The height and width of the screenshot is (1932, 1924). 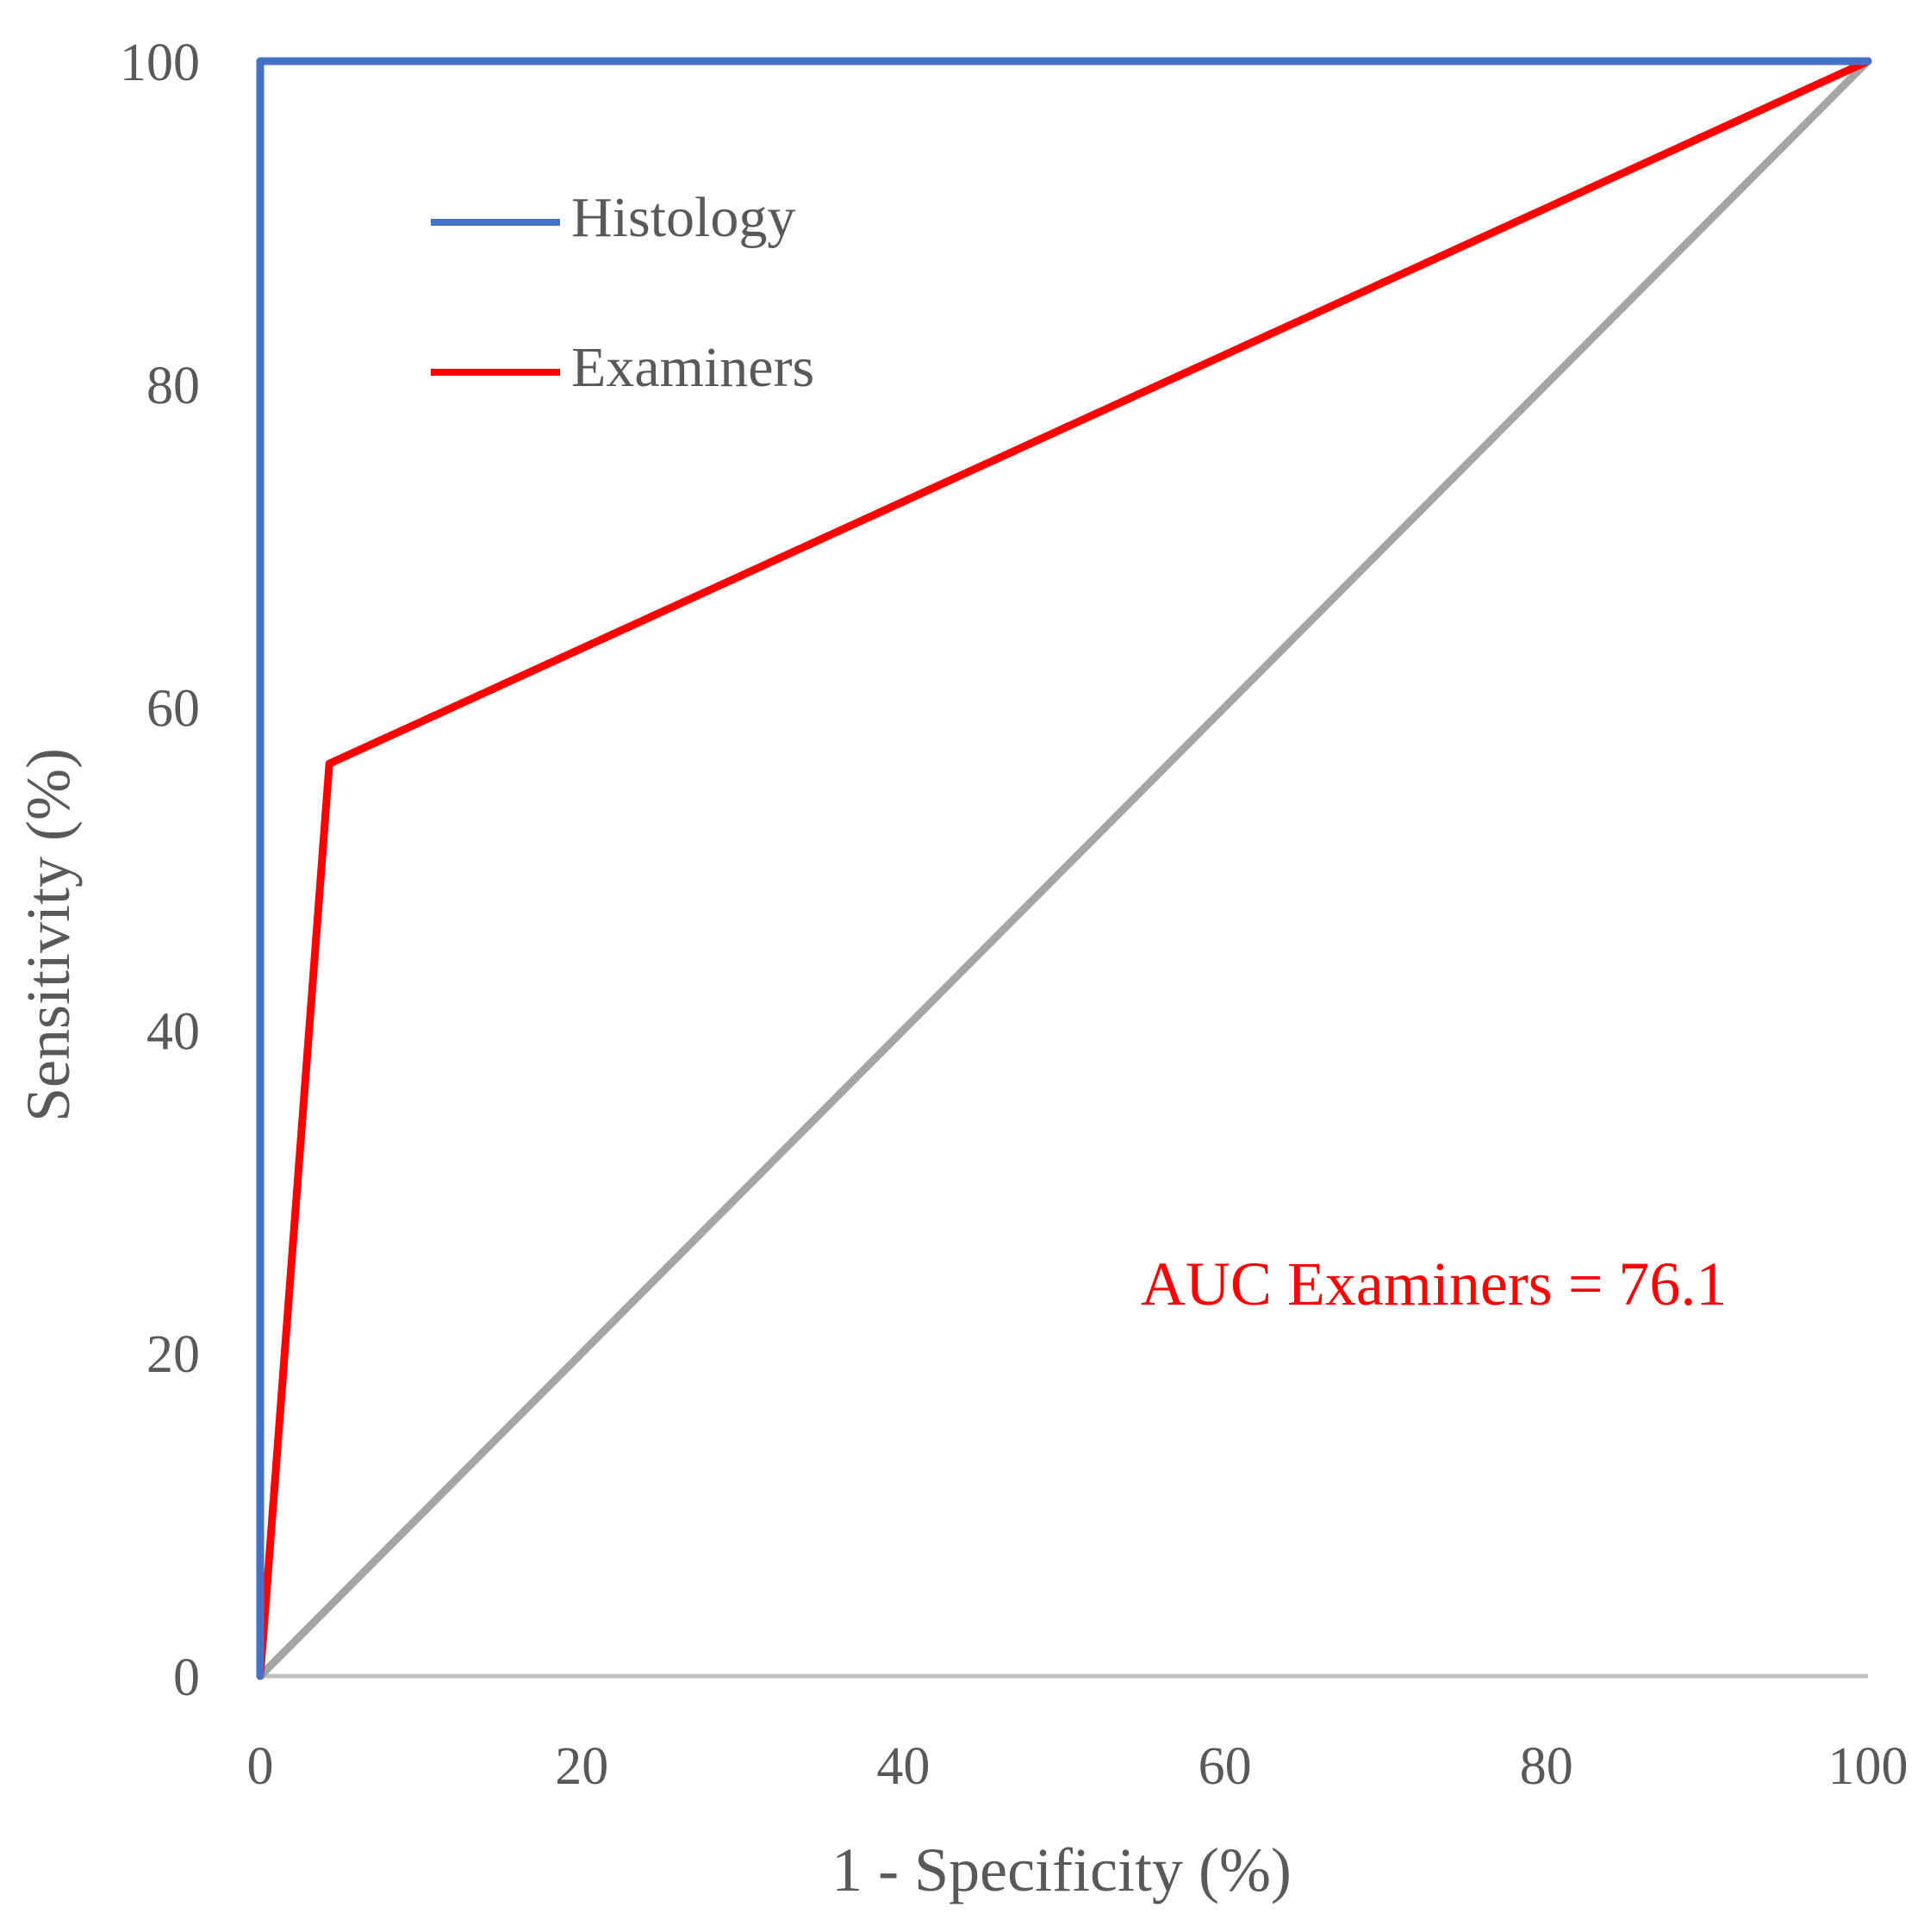 I want to click on legend: Histology Examiners, so click(x=622, y=292).